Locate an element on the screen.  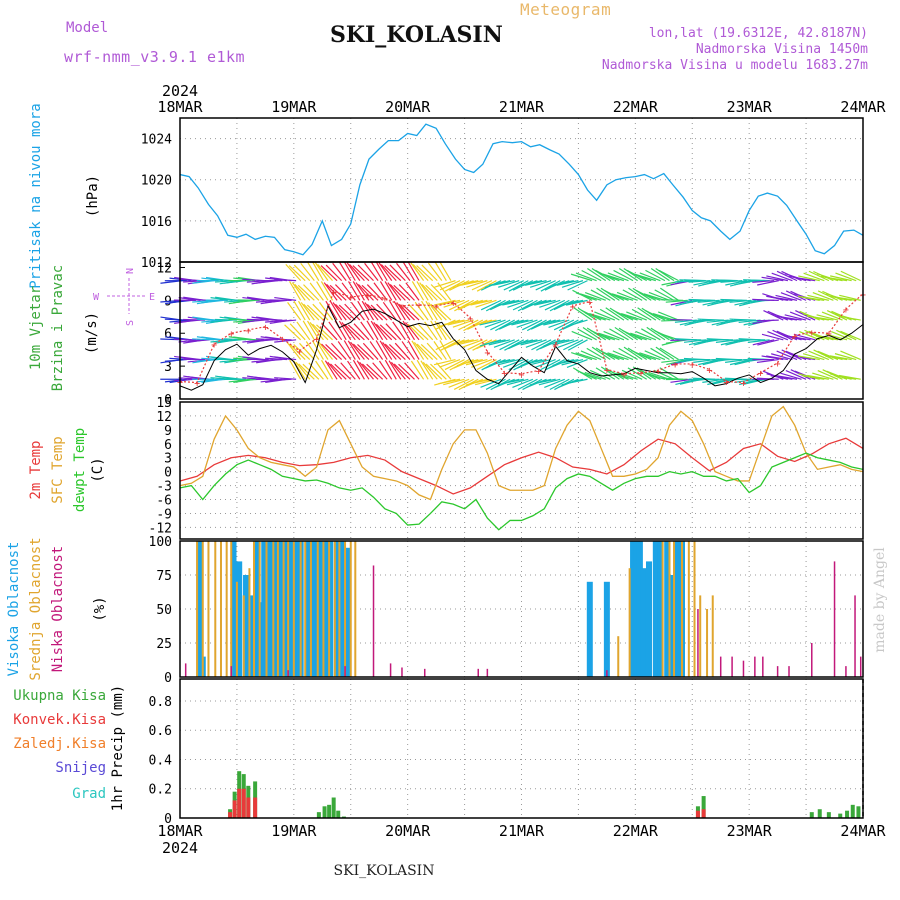
model-altitude-label: Nadmorska Visina u modelu 1683.27m is located at coordinates (734, 65).